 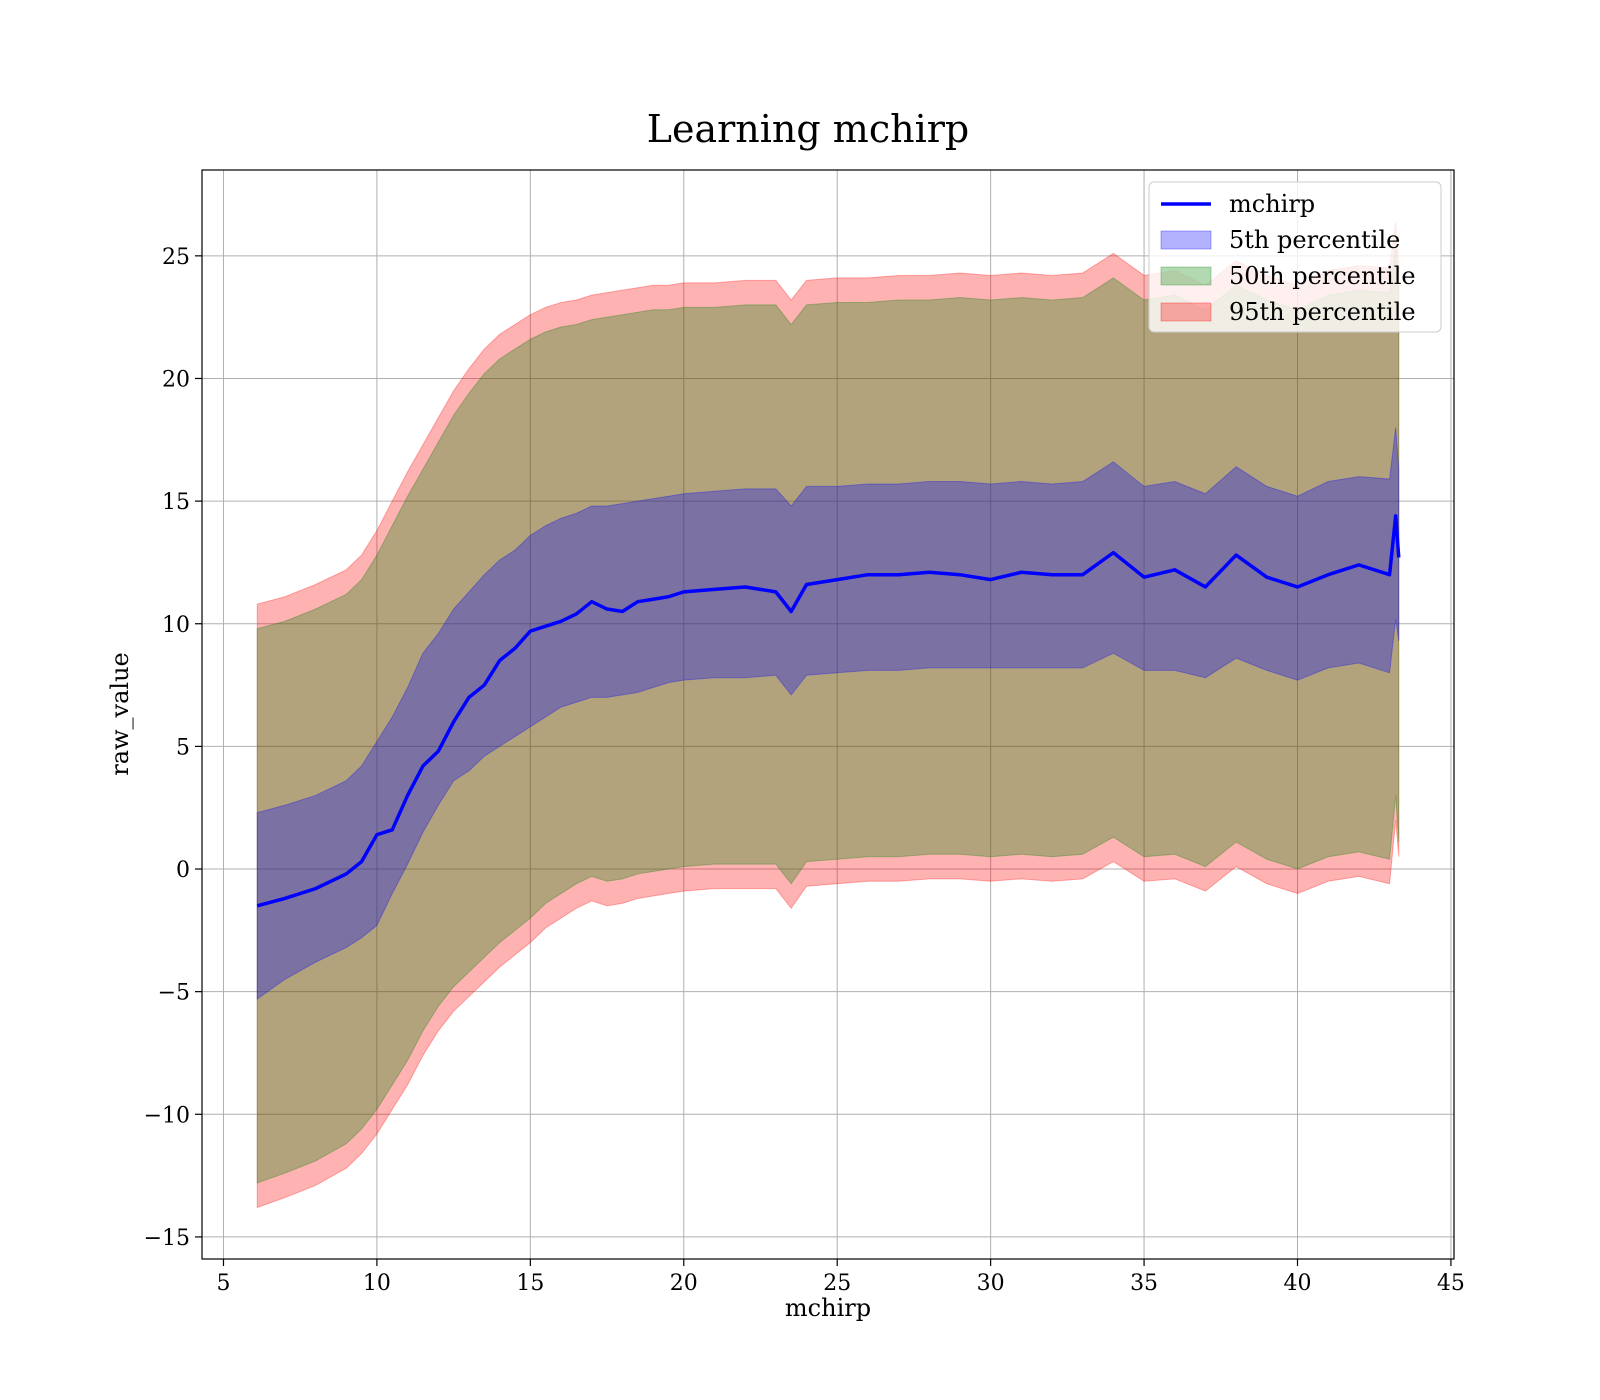 I want to click on y-tick-label-6: 15, so click(x=176, y=502).